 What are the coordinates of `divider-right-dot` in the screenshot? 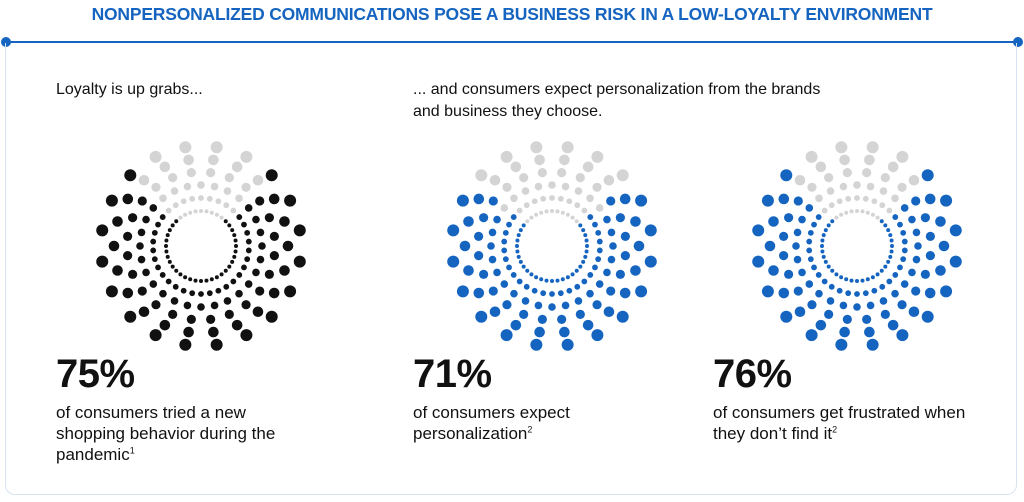 It's located at (1018, 42).